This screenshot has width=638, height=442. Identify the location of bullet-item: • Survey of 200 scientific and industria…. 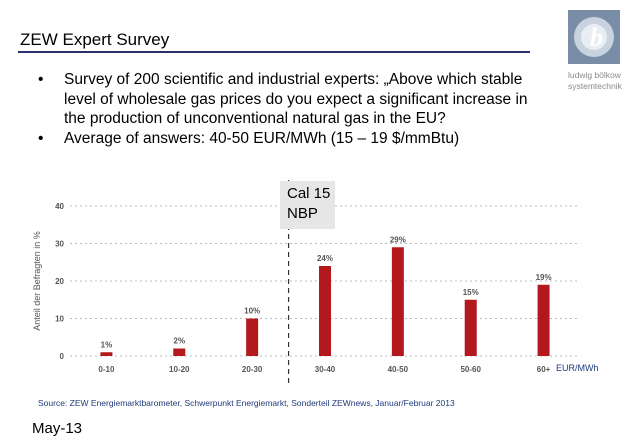
(288, 99).